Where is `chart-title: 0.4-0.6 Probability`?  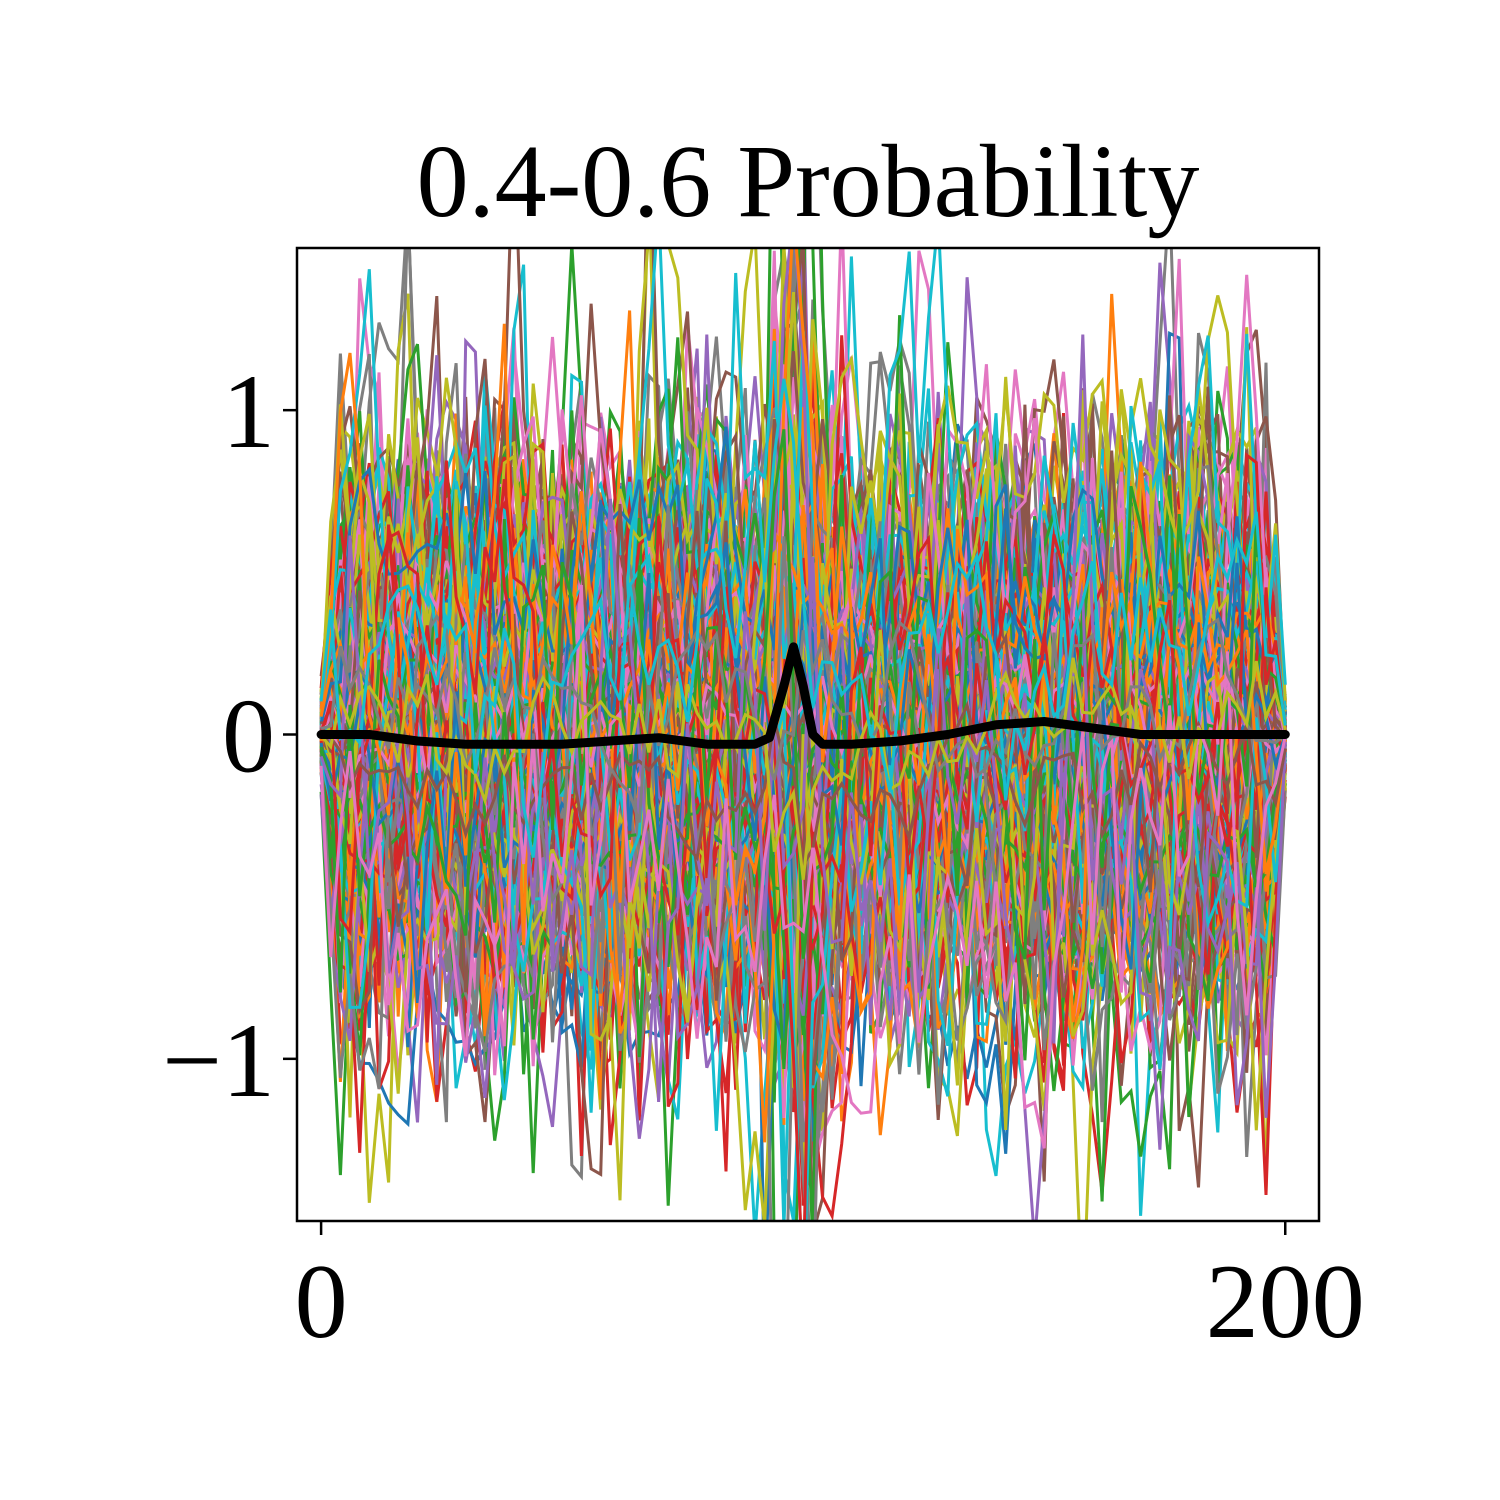
chart-title: 0.4-0.6 Probability is located at coordinates (808, 181).